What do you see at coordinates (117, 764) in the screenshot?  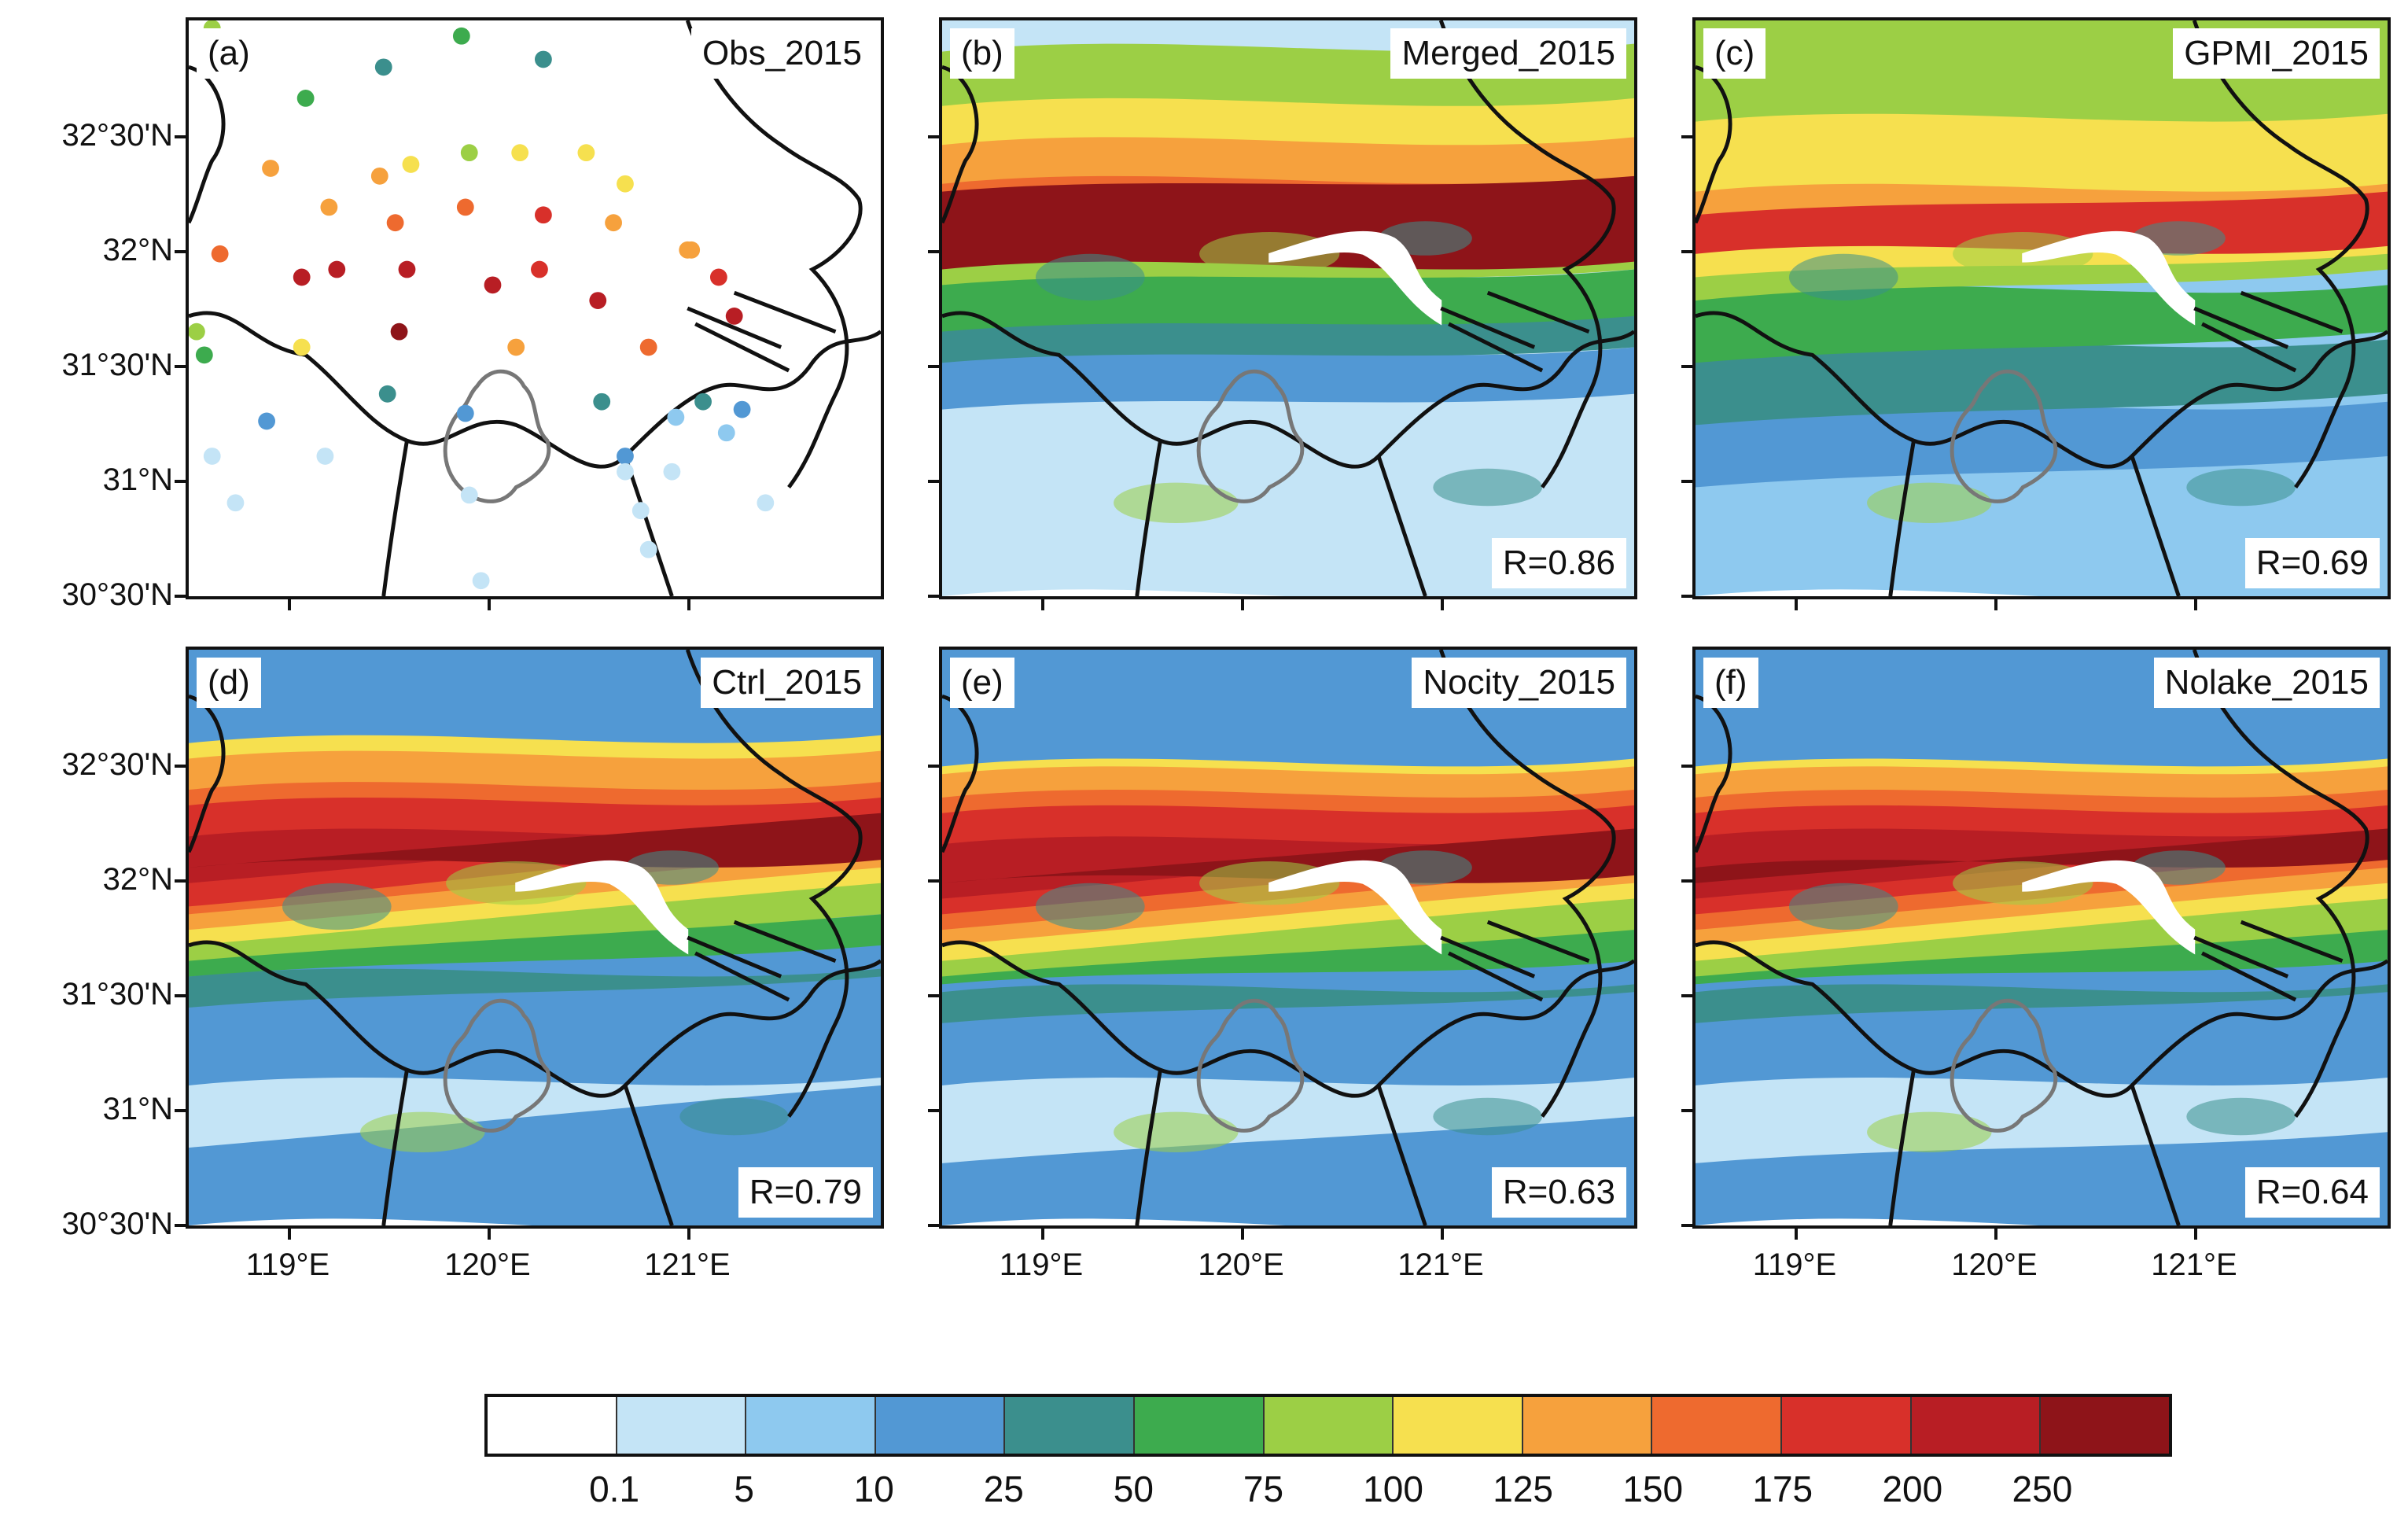 I see `lat-tick-label: 32°30'N` at bounding box center [117, 764].